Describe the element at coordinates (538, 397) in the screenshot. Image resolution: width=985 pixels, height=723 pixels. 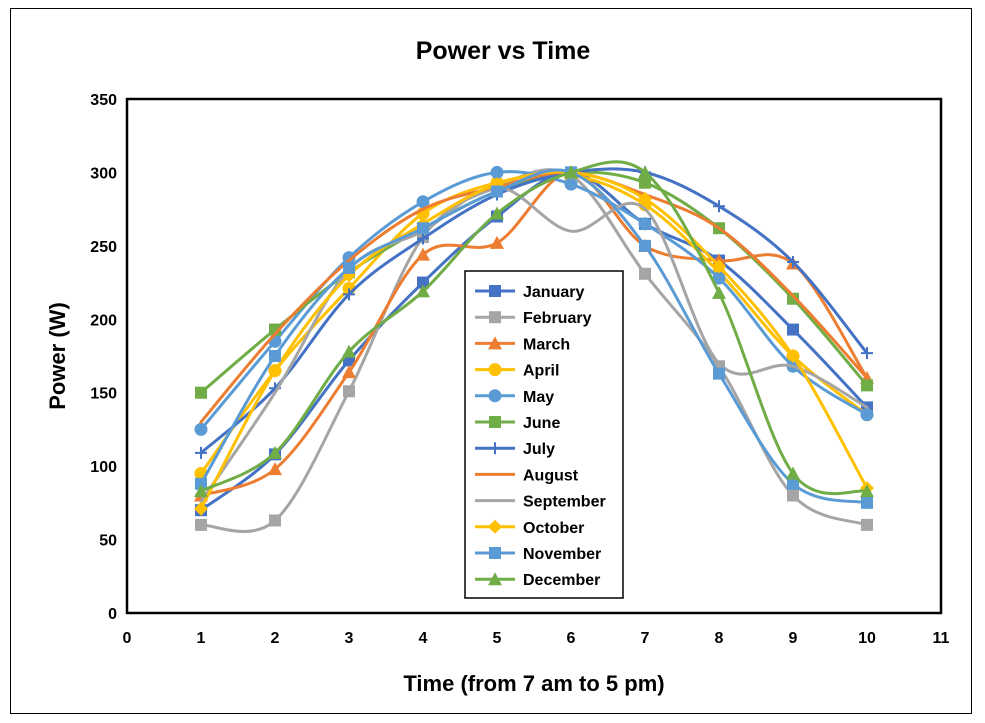
I see `legend-label: May` at that location.